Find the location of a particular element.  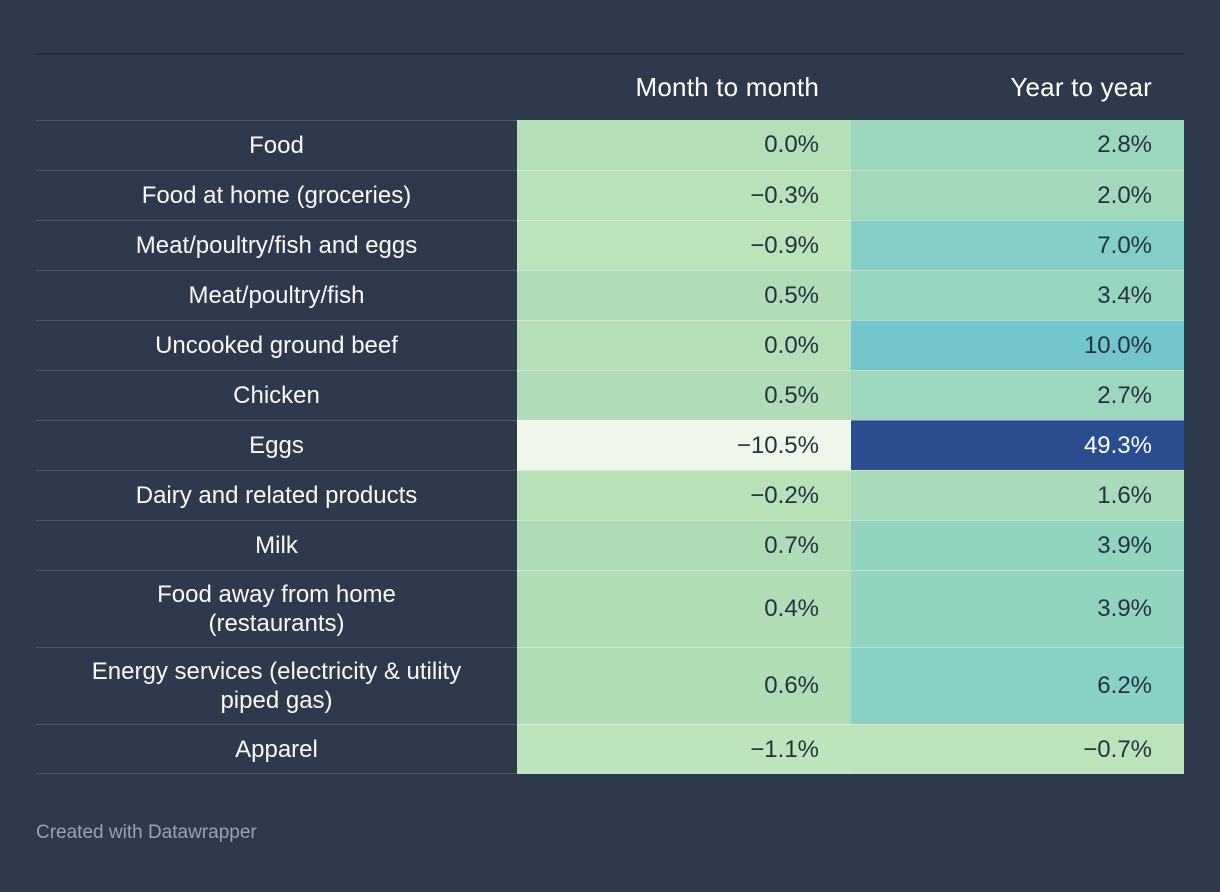

y2y-cell: 49.3% is located at coordinates (1017, 445).